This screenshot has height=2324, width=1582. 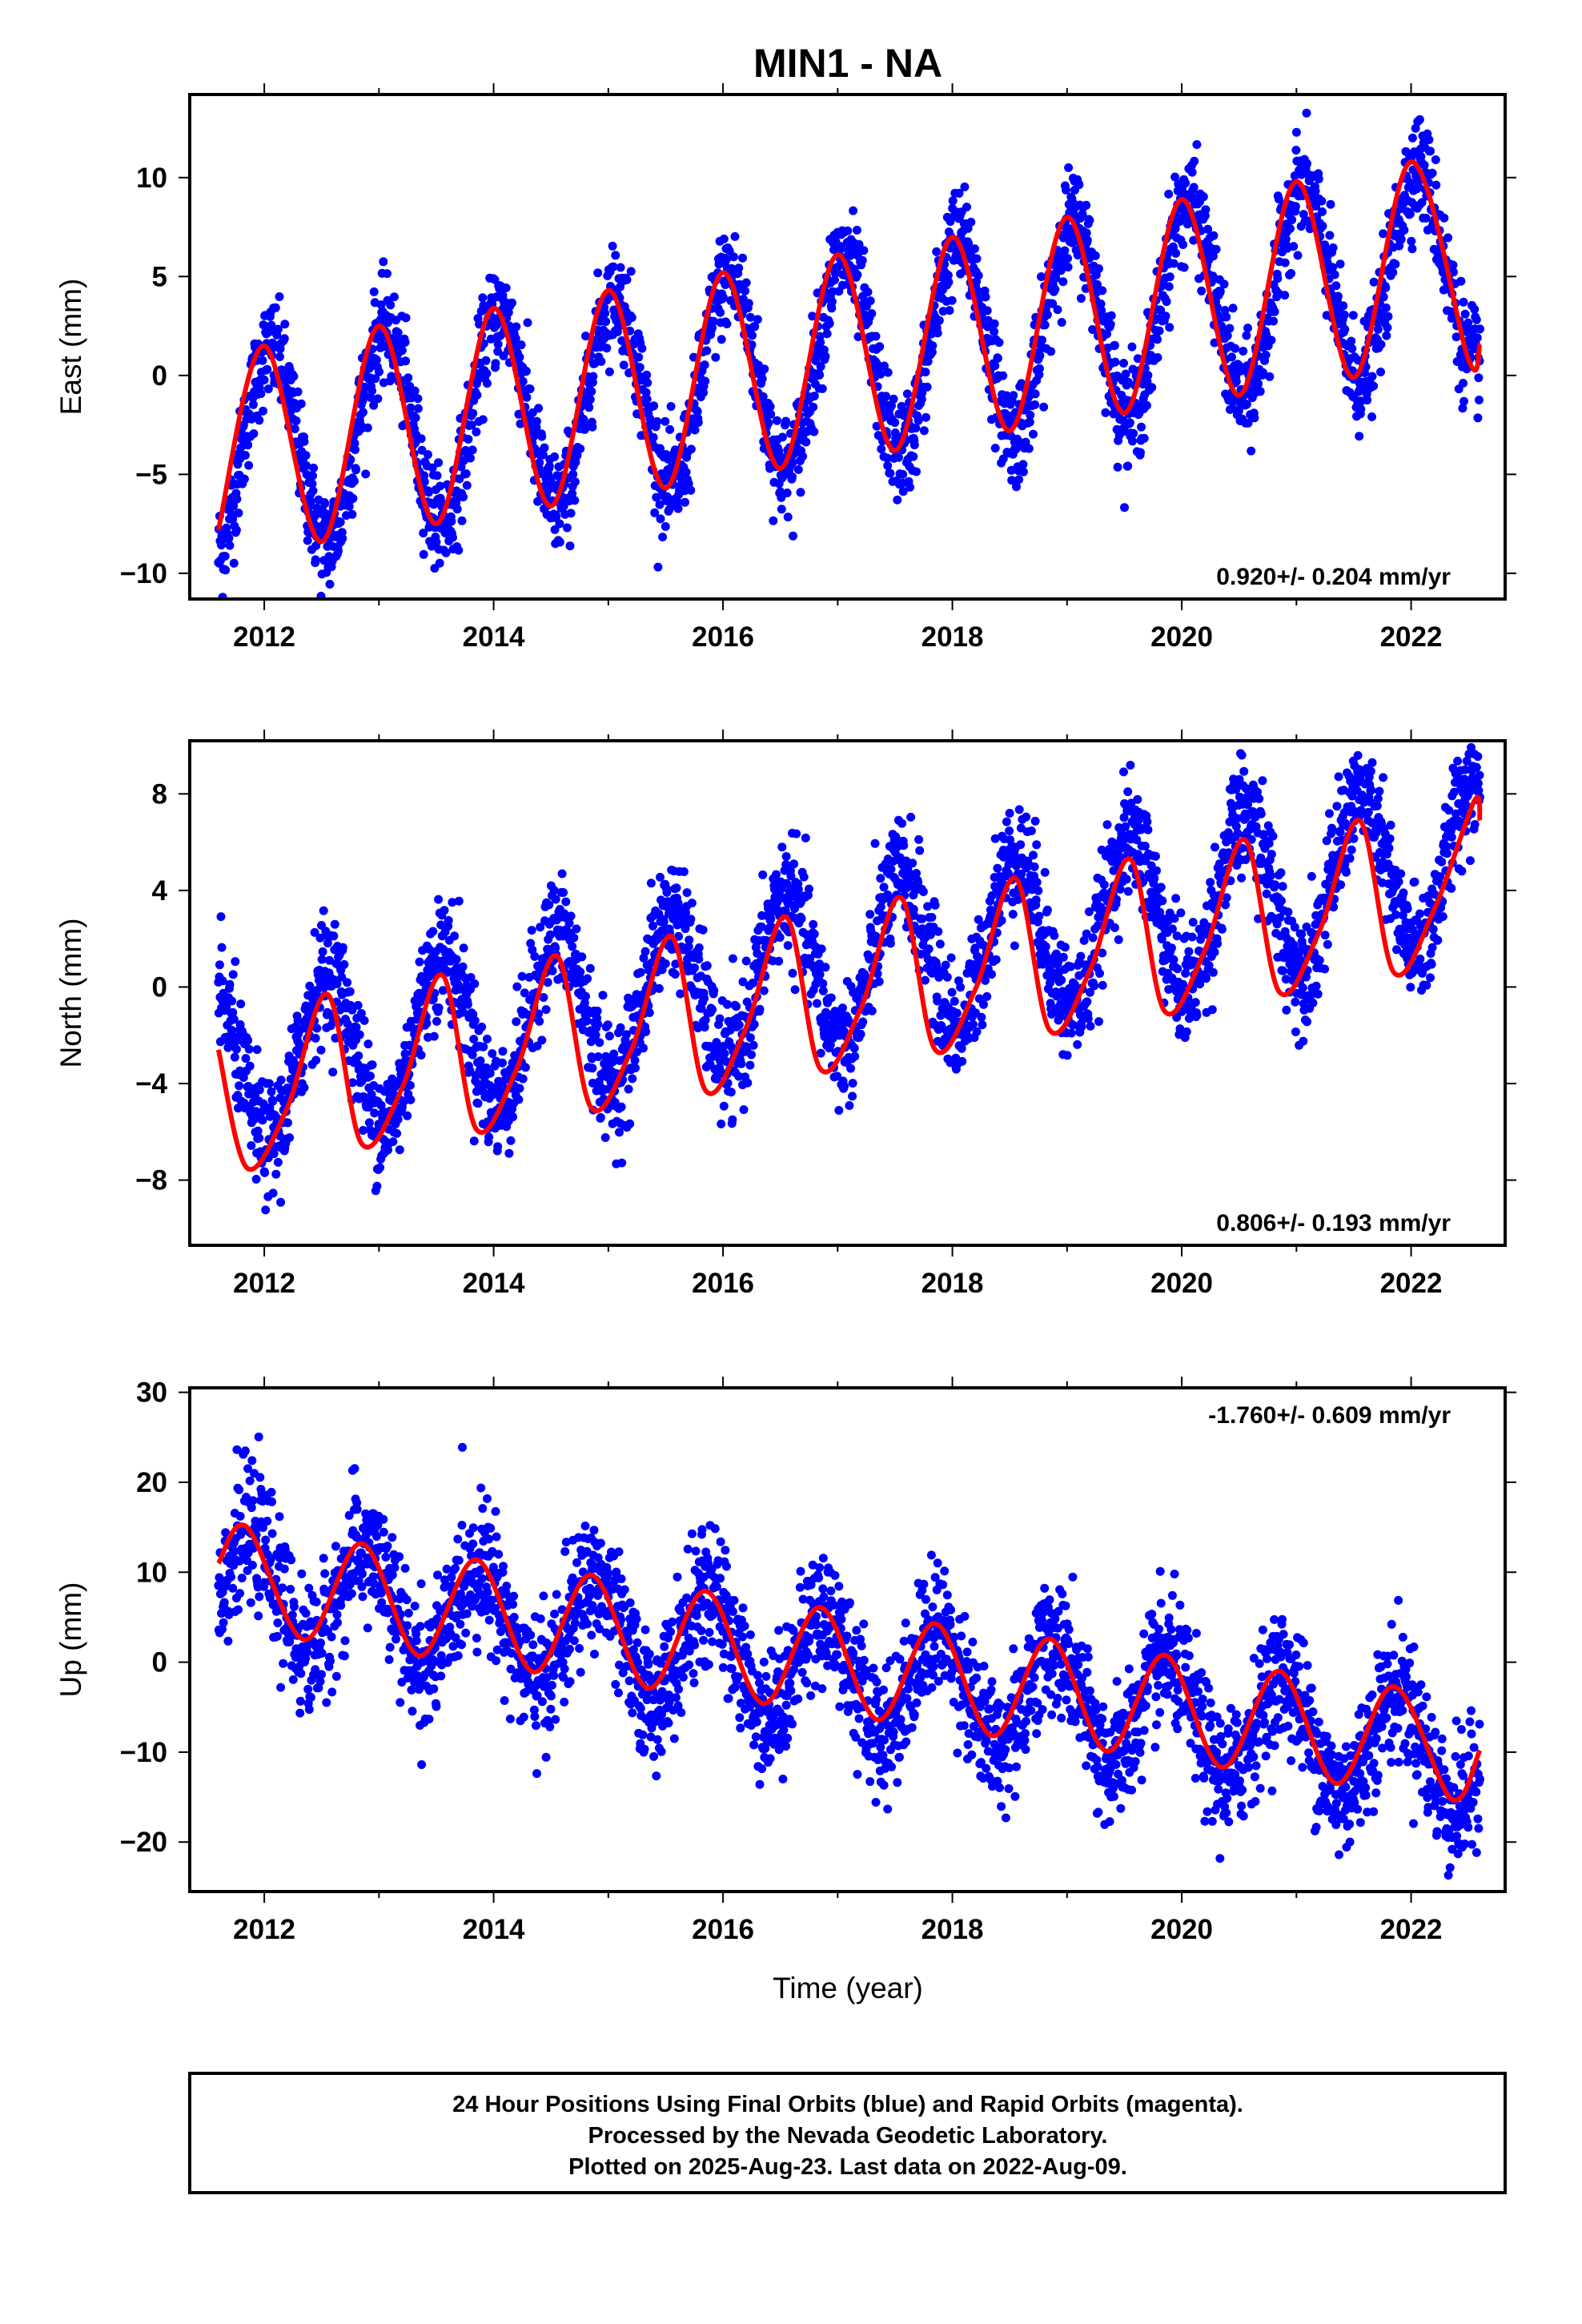 What do you see at coordinates (1411, 637) in the screenshot?
I see `east-x-tick-label: 2022` at bounding box center [1411, 637].